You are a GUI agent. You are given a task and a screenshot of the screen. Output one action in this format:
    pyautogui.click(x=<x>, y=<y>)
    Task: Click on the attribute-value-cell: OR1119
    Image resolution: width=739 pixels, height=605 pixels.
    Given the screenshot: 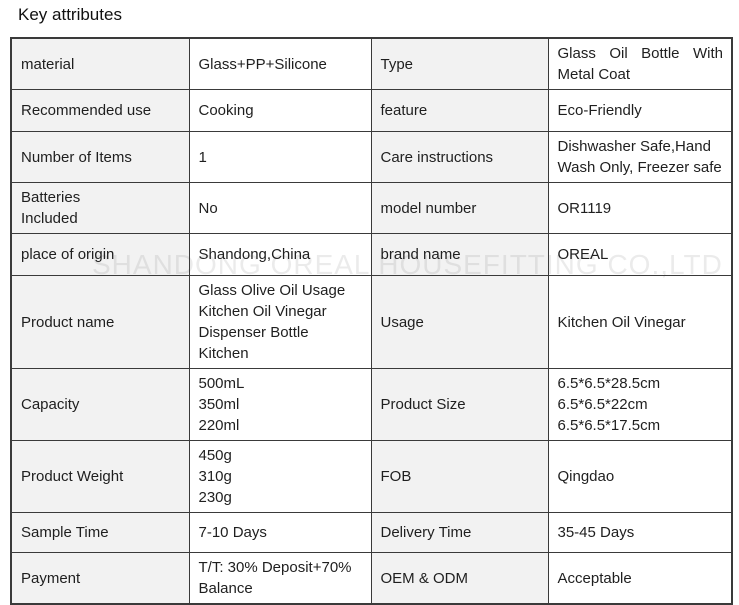 What is the action you would take?
    pyautogui.click(x=640, y=208)
    